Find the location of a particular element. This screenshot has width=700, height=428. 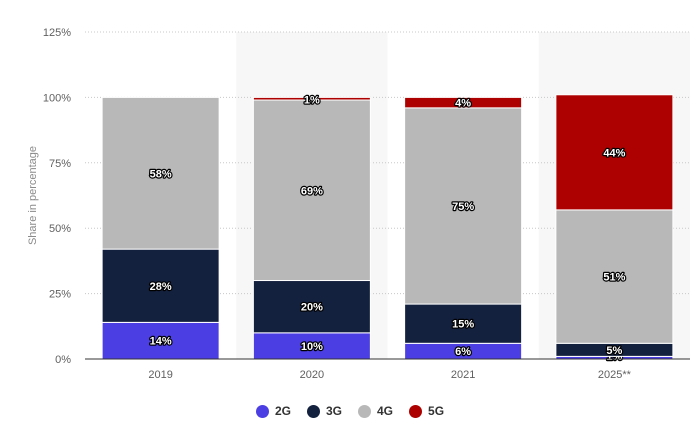

y-tick-label: 125% is located at coordinates (57, 33).